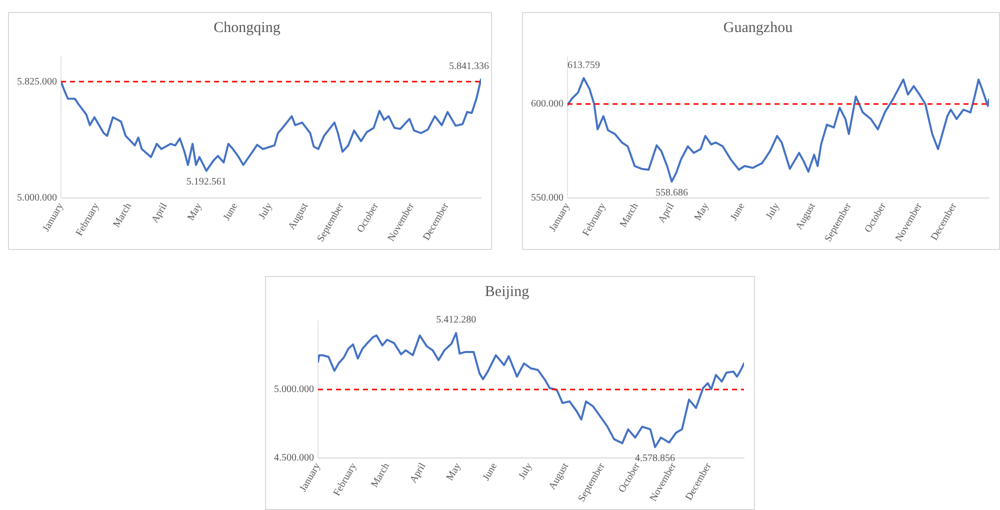  What do you see at coordinates (456, 320) in the screenshot?
I see `annotation: 5.412.280` at bounding box center [456, 320].